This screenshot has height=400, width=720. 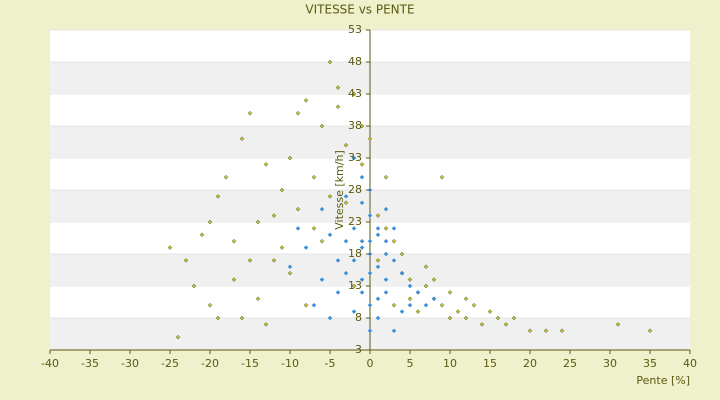 What do you see at coordinates (355, 61) in the screenshot?
I see `y-tick-label: 48` at bounding box center [355, 61].